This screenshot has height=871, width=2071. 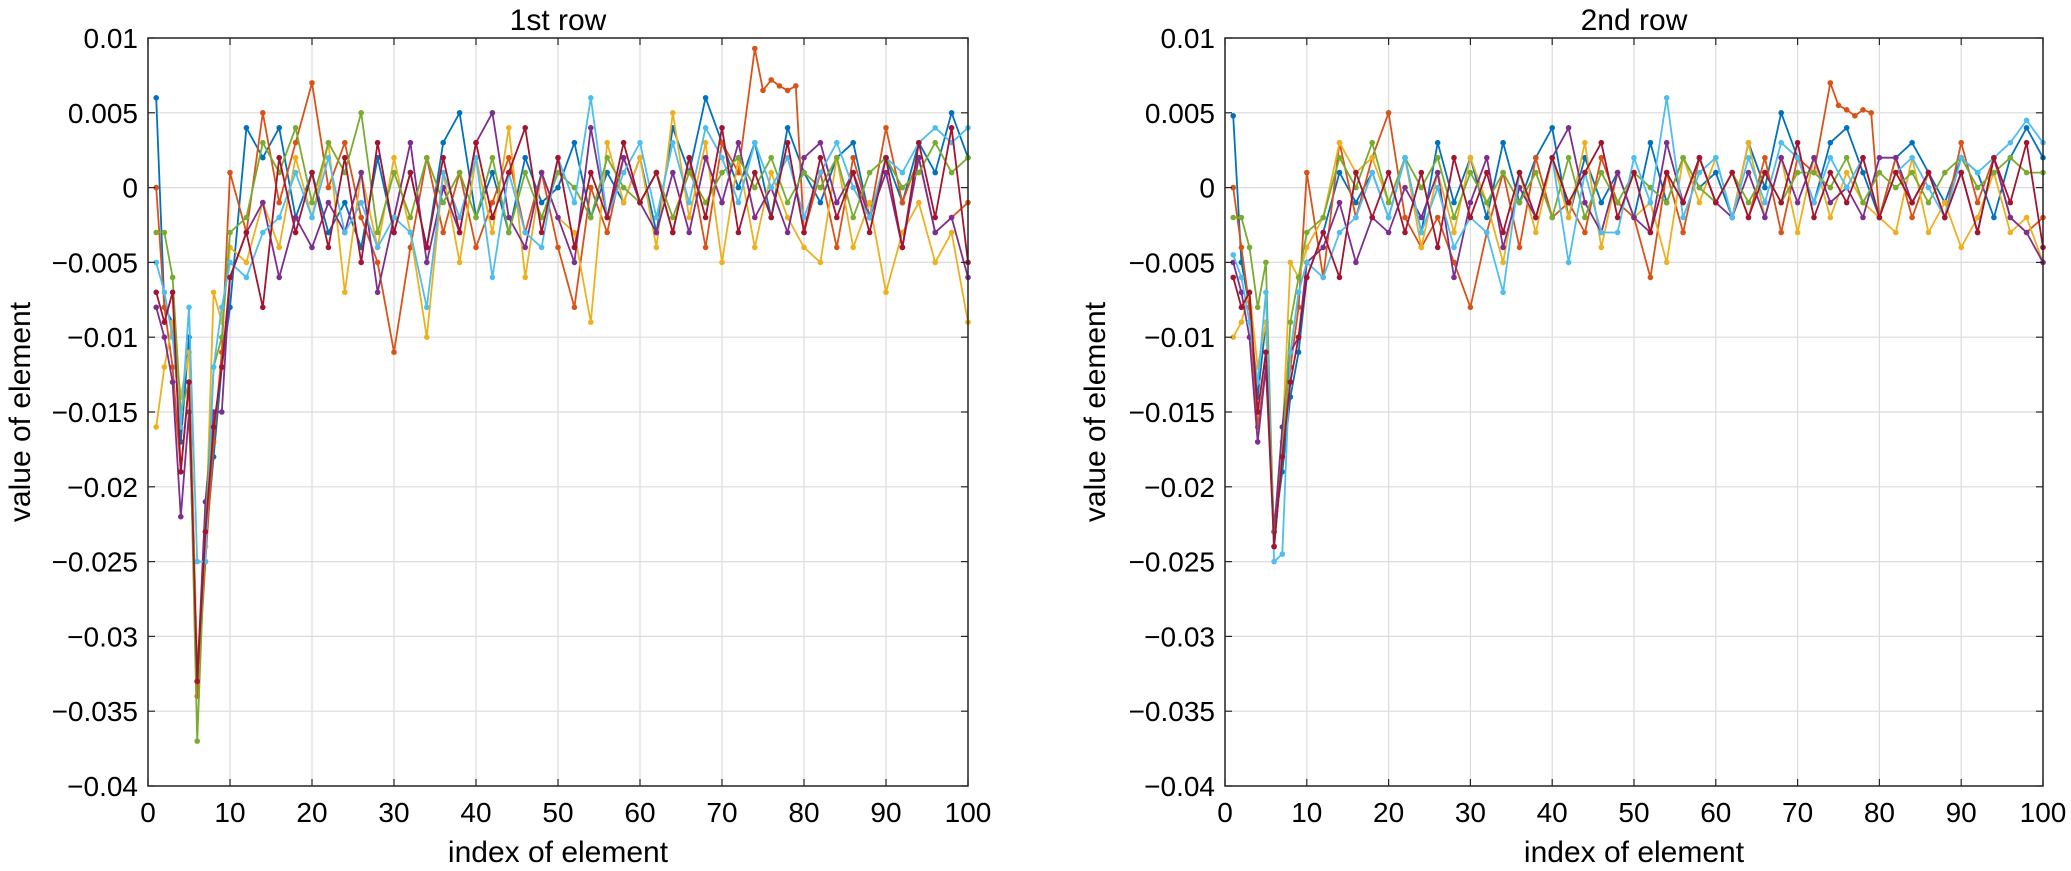 What do you see at coordinates (803, 812) in the screenshot?
I see `x-tick-label: 80` at bounding box center [803, 812].